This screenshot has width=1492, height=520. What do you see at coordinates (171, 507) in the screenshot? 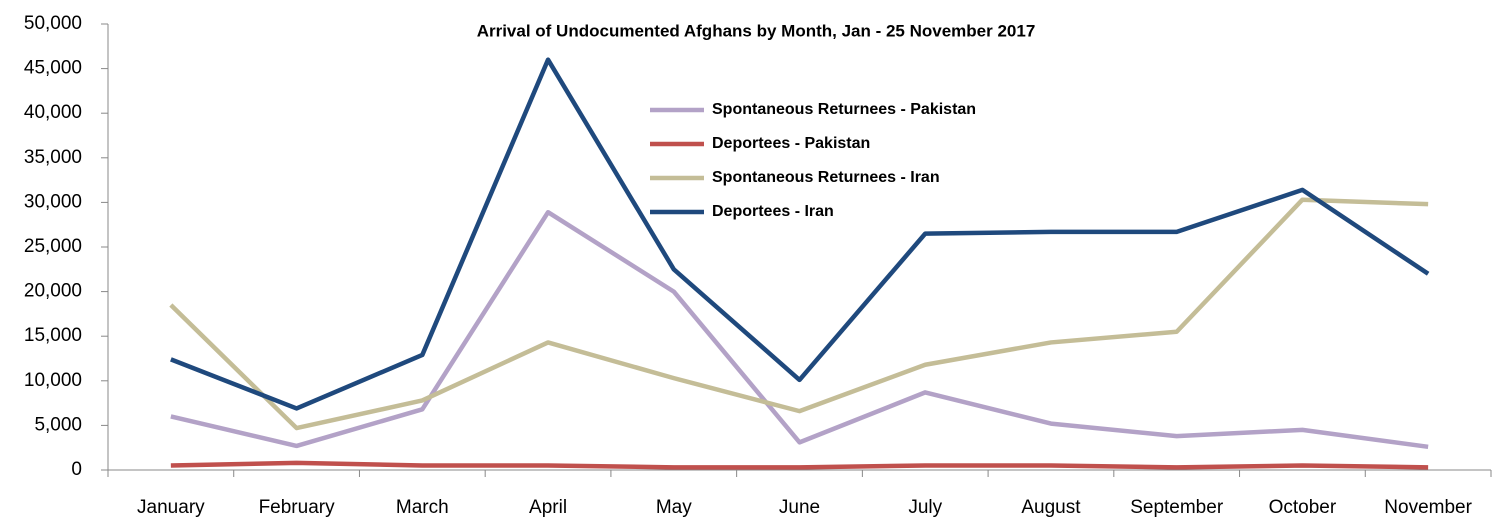
I see `x-tick-label: January` at bounding box center [171, 507].